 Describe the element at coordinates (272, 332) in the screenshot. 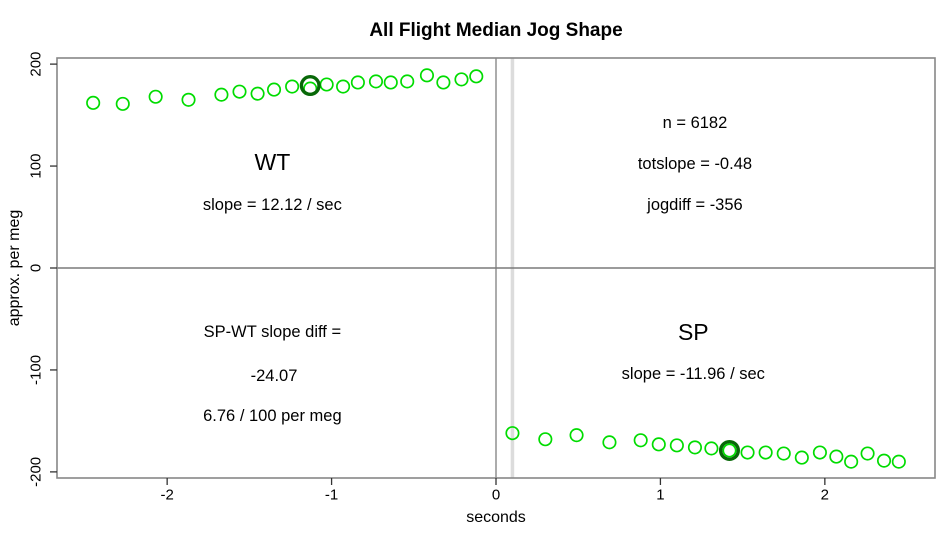

I see `annotation-sp-wt-slope-diff: SP-WT slope diff =` at that location.